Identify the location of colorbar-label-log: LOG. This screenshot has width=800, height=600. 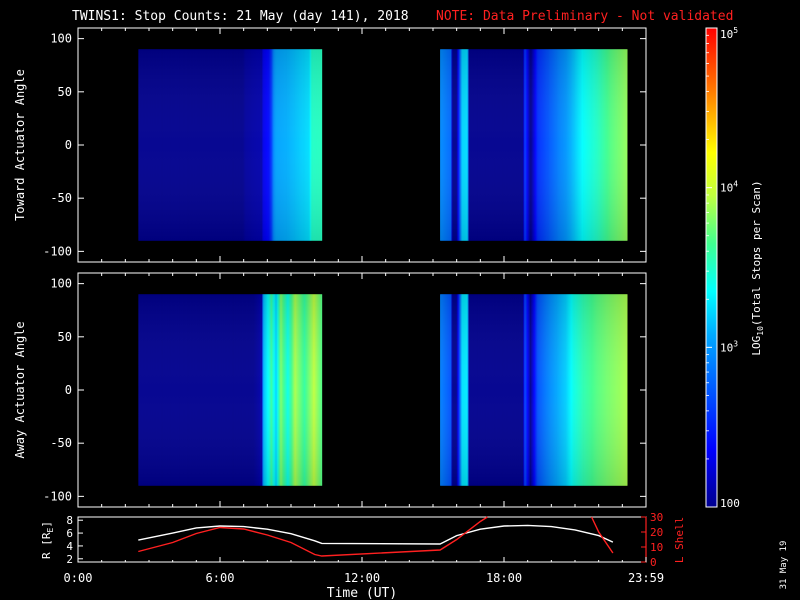
(756, 346).